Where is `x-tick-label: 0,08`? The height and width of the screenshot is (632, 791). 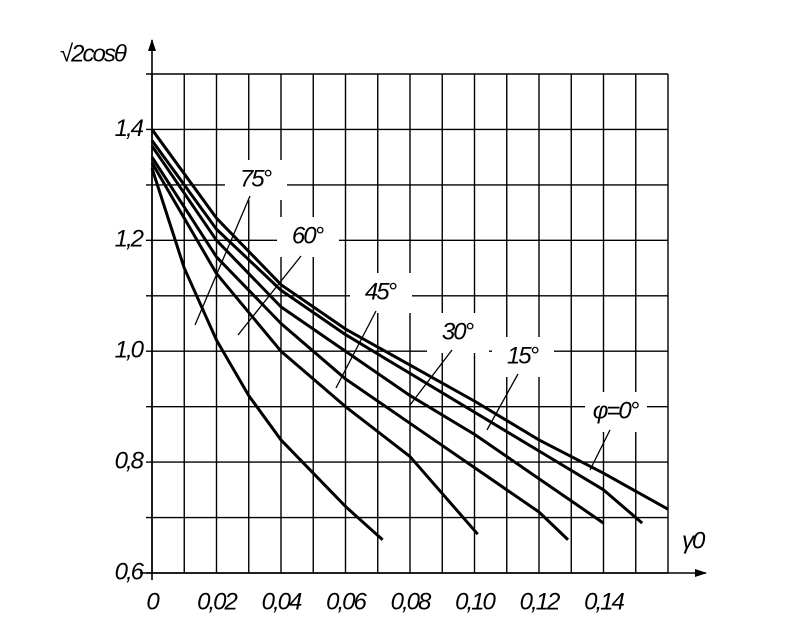 x-tick-label: 0,08 is located at coordinates (411, 601).